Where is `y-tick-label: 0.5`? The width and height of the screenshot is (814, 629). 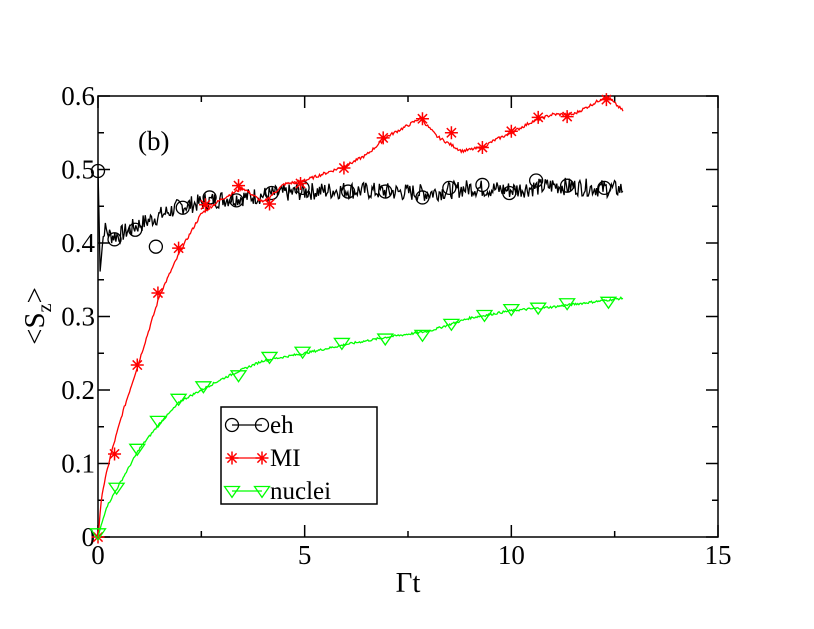
y-tick-label: 0.5 is located at coordinates (78, 170).